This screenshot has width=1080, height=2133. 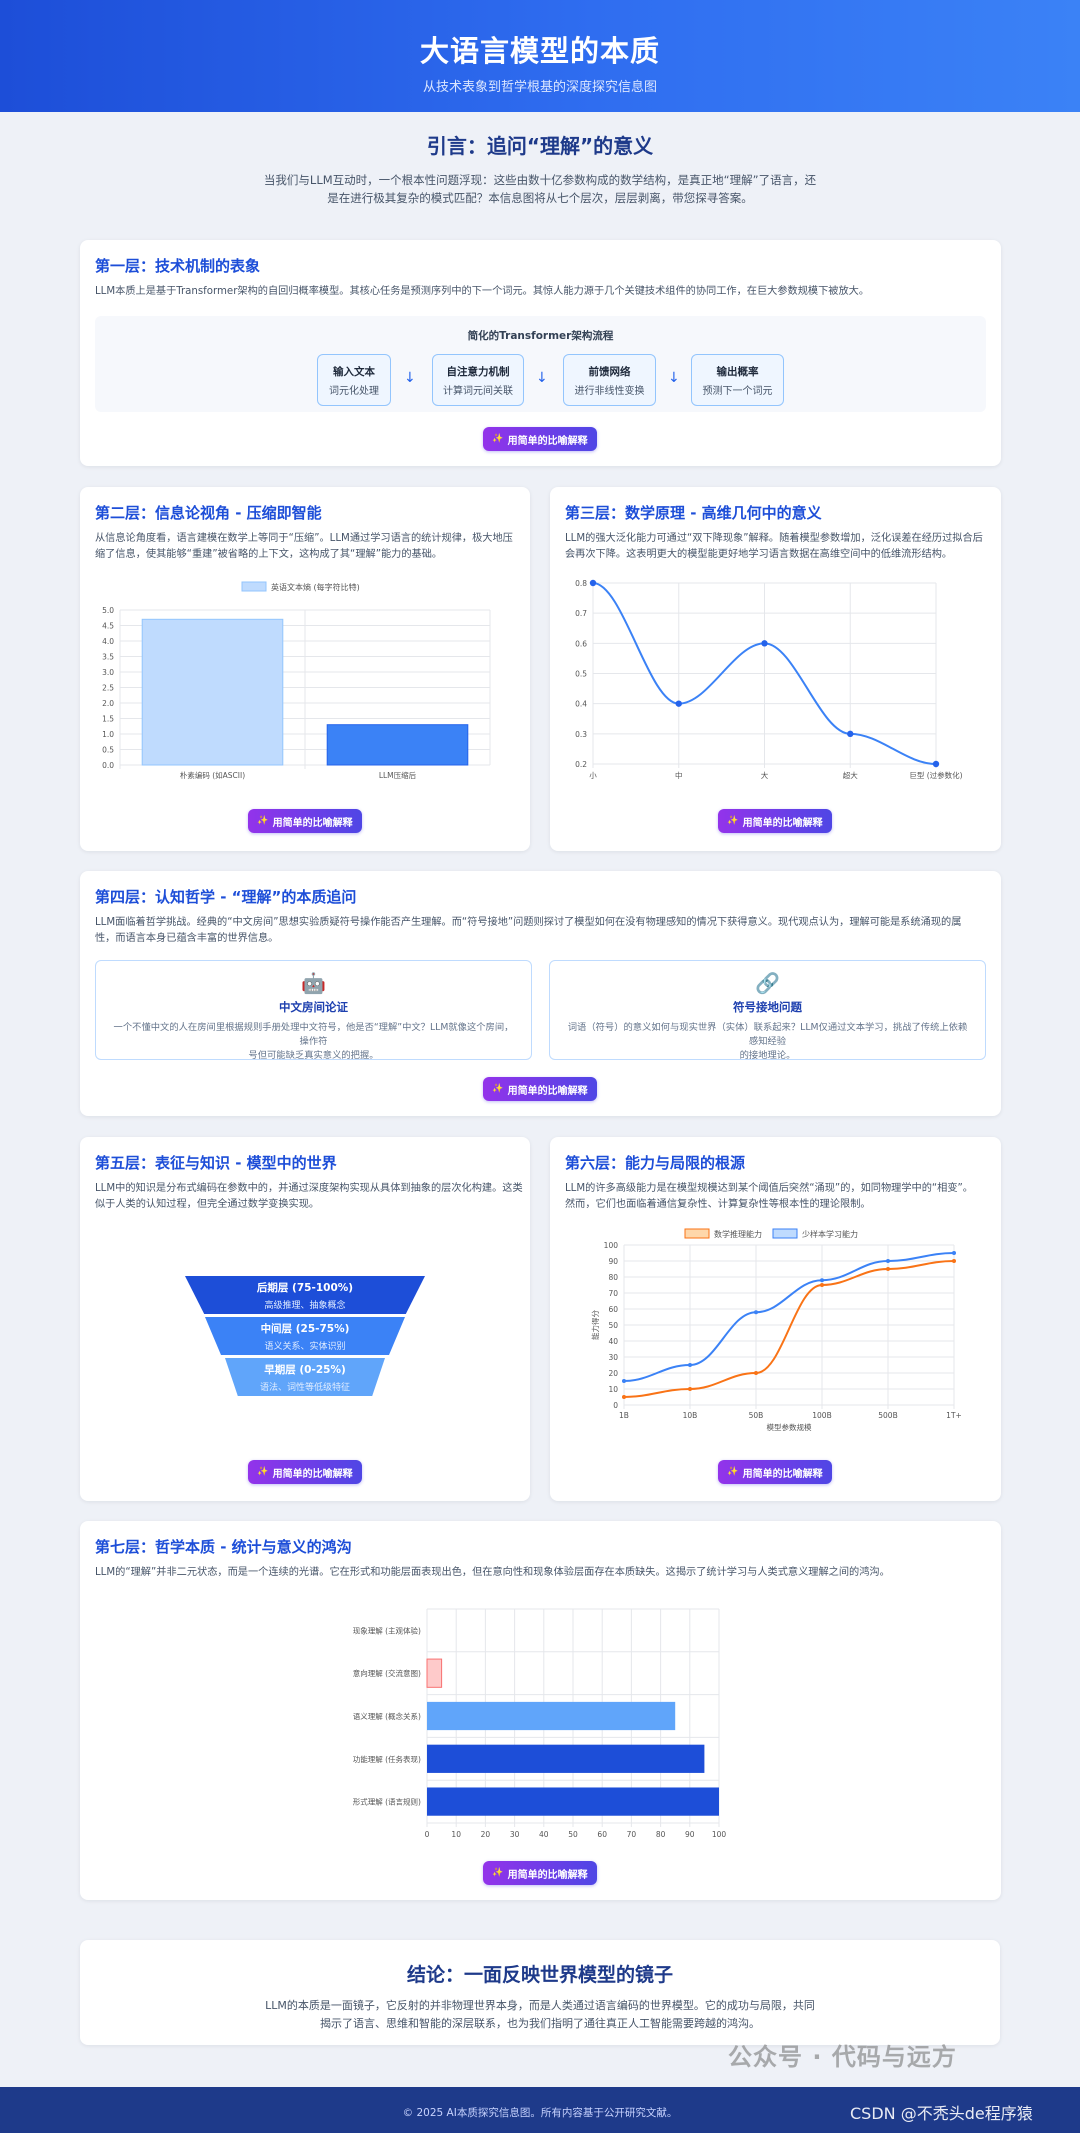 What do you see at coordinates (108, 641) in the screenshot?
I see `y-tick-label: 4.0` at bounding box center [108, 641].